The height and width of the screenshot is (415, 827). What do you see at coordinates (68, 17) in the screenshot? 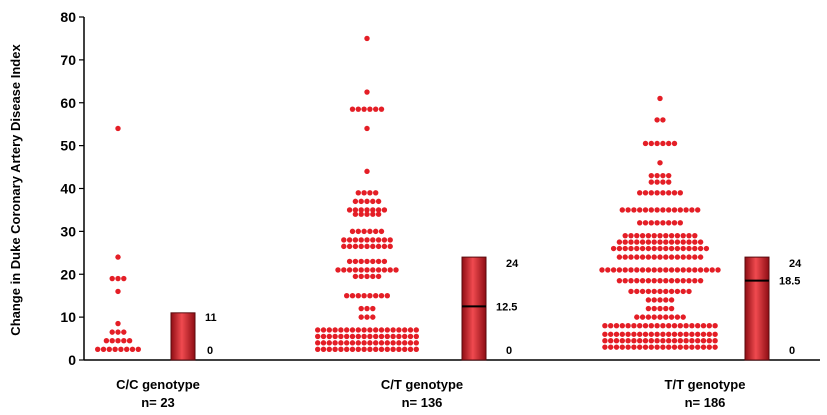
I see `y-tick-label: 80` at bounding box center [68, 17].